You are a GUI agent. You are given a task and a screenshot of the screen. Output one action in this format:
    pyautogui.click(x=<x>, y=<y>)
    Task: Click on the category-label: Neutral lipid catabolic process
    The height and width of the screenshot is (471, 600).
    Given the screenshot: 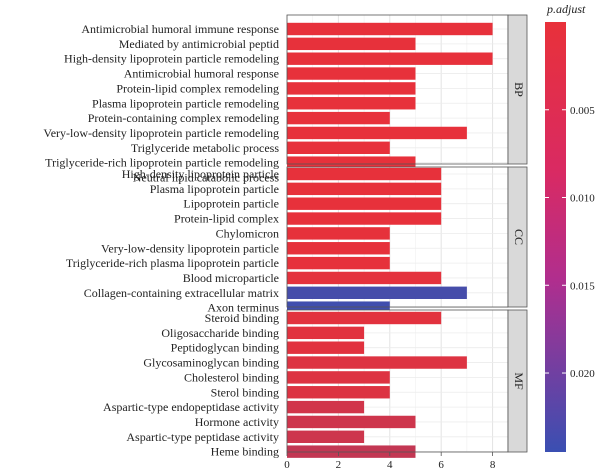 What is the action you would take?
    pyautogui.click(x=206, y=178)
    